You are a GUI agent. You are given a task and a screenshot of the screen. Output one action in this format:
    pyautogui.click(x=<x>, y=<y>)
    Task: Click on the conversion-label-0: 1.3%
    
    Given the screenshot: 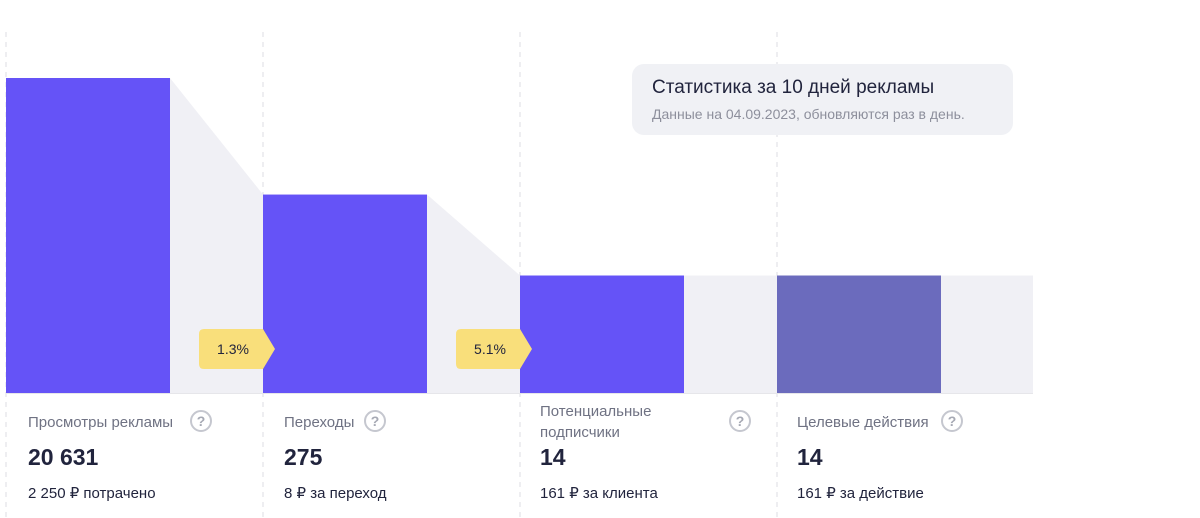 What is the action you would take?
    pyautogui.click(x=233, y=349)
    